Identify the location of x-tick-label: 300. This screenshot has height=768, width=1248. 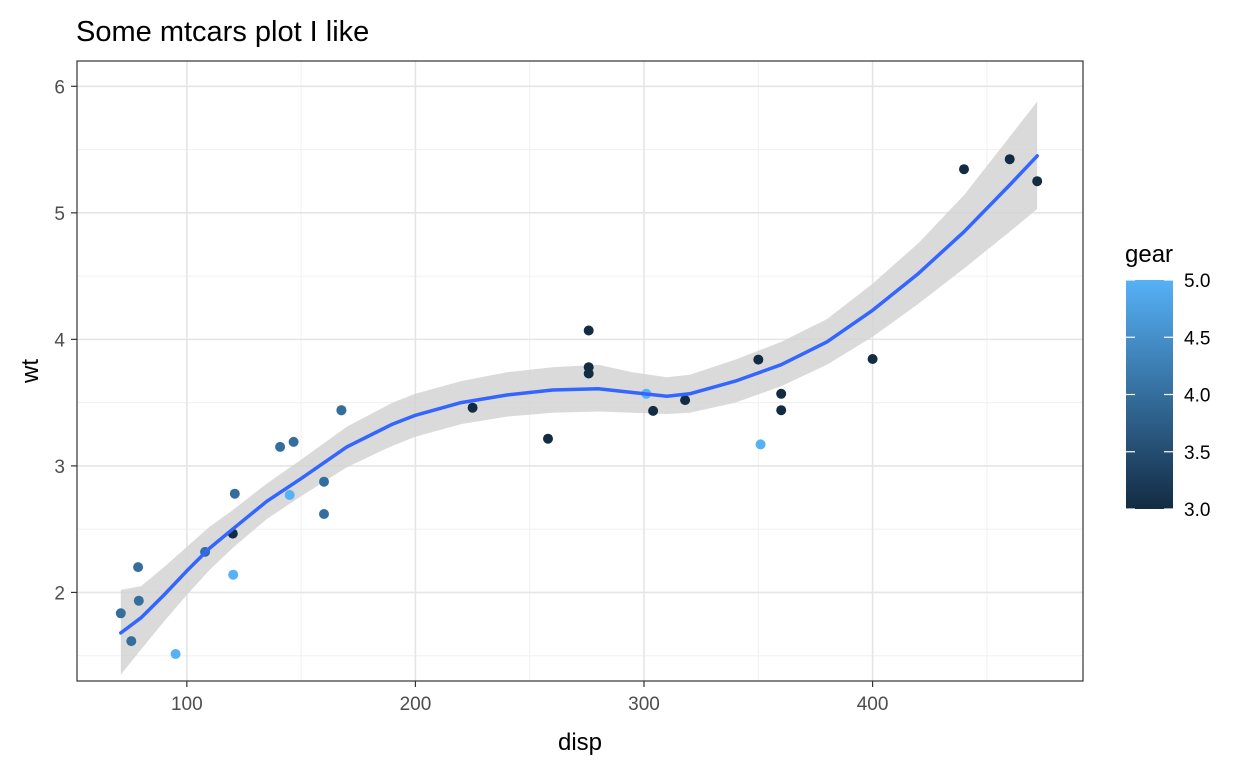
(644, 704).